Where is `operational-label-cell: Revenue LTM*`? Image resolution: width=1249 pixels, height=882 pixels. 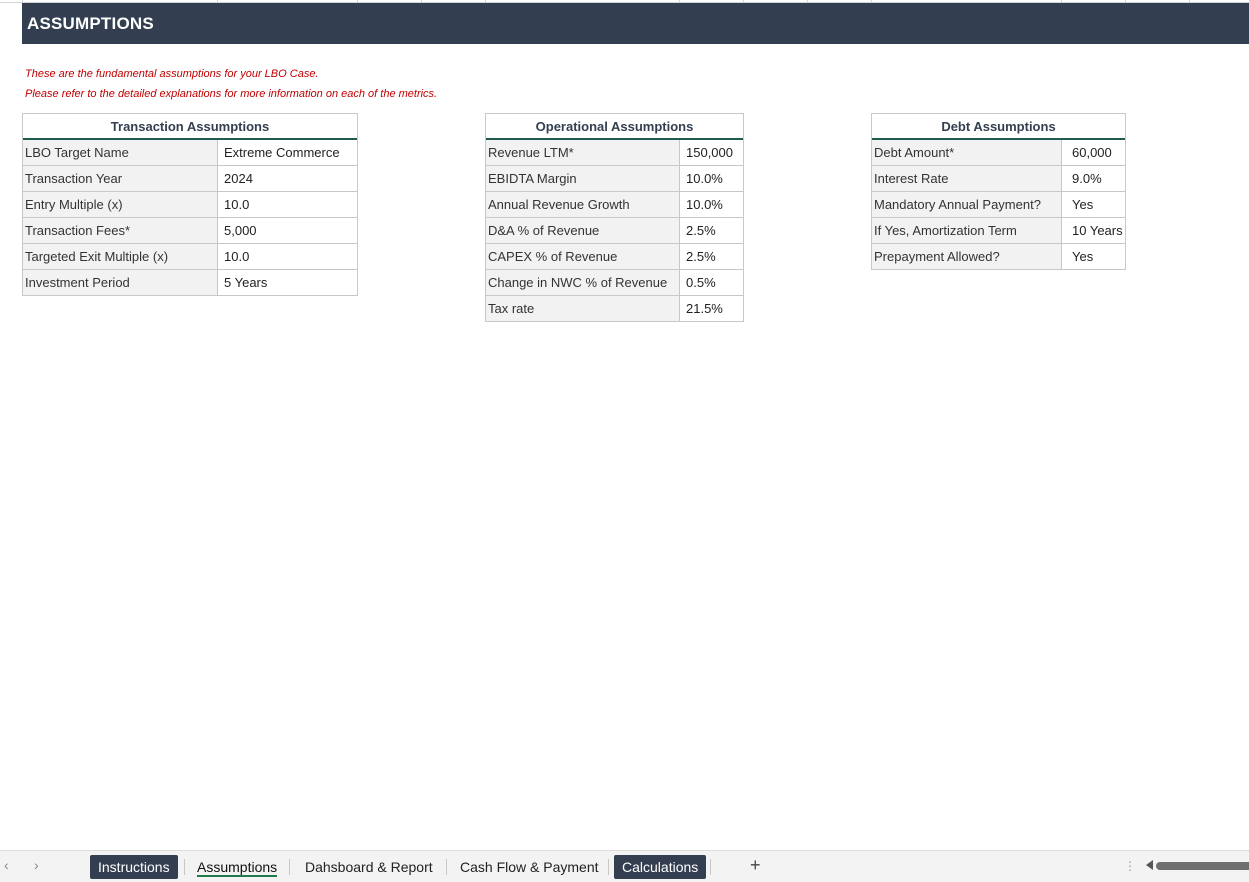
operational-label-cell: Revenue LTM* is located at coordinates (583, 152).